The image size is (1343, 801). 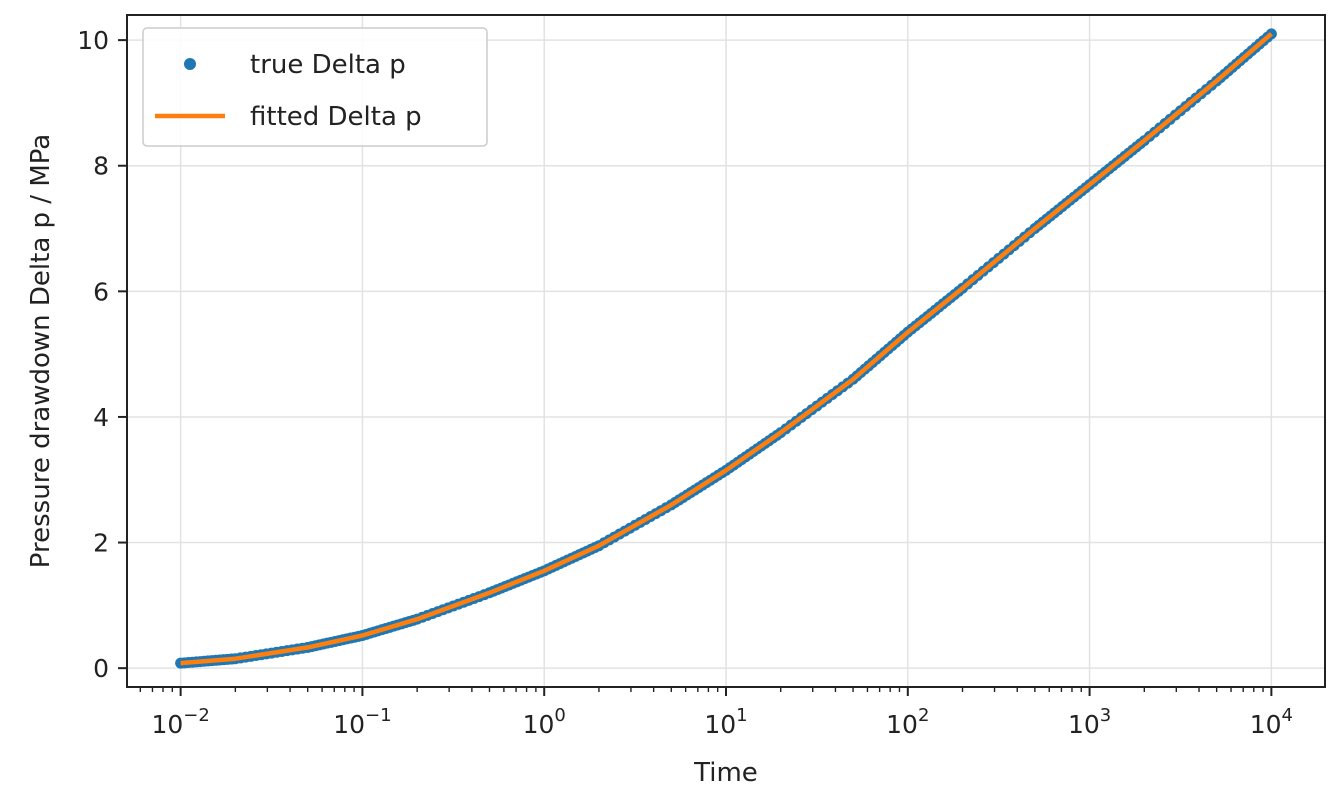 I want to click on y-tick-label: 0, so click(x=101, y=668).